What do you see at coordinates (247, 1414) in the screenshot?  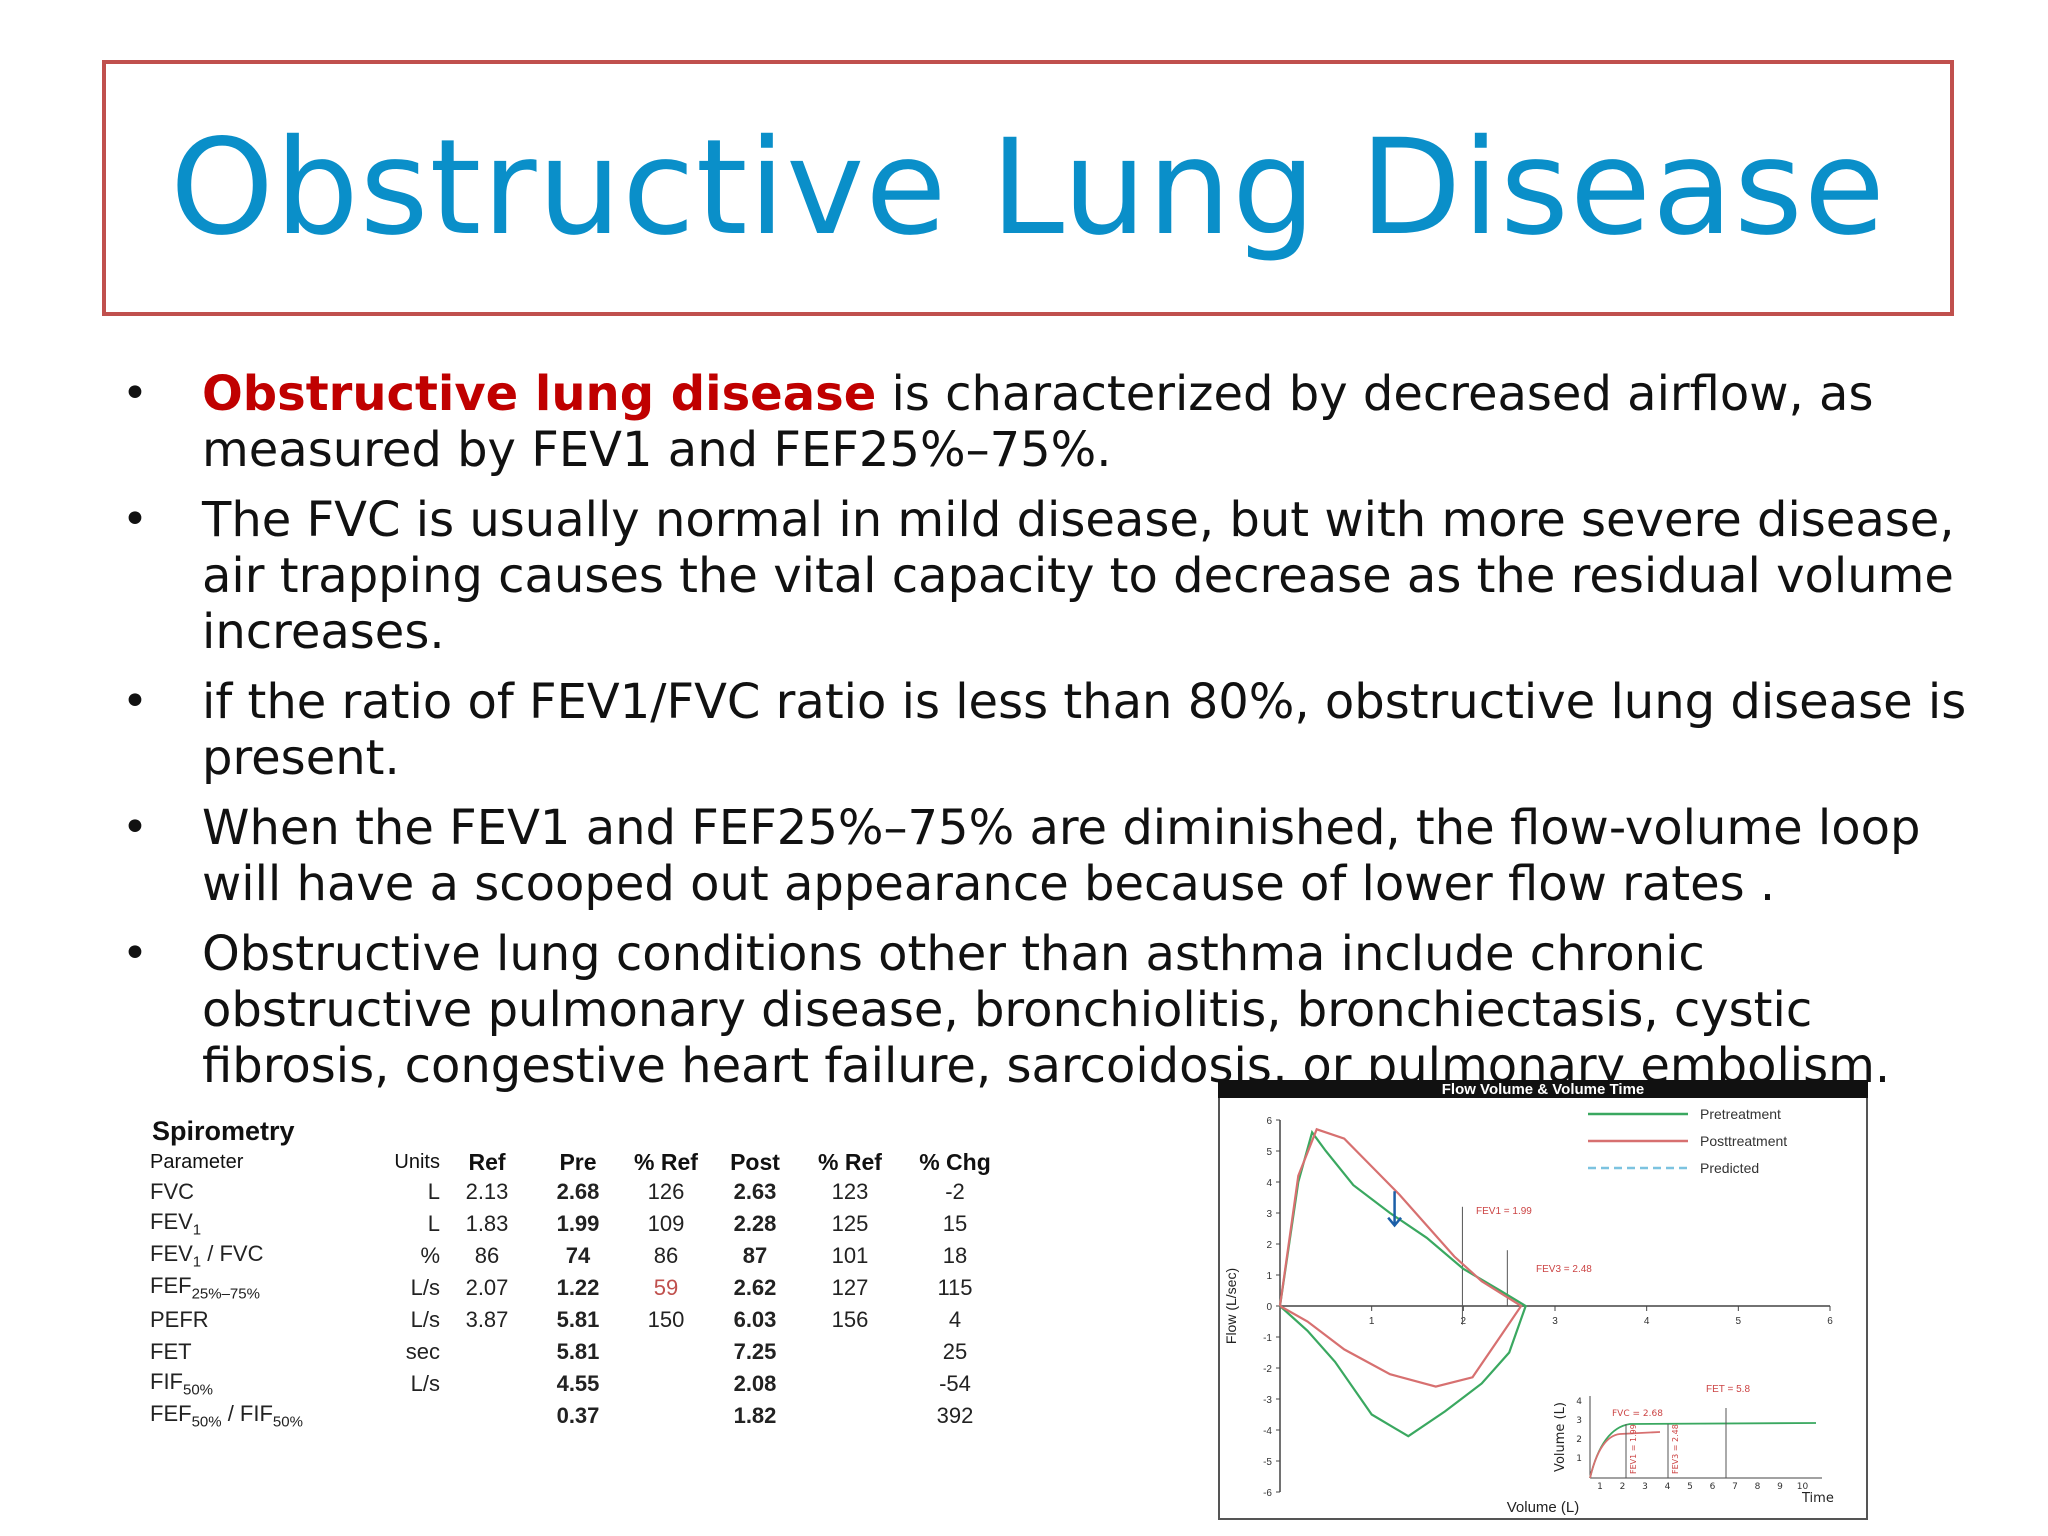 I see `param-name-2: / FIF` at bounding box center [247, 1414].